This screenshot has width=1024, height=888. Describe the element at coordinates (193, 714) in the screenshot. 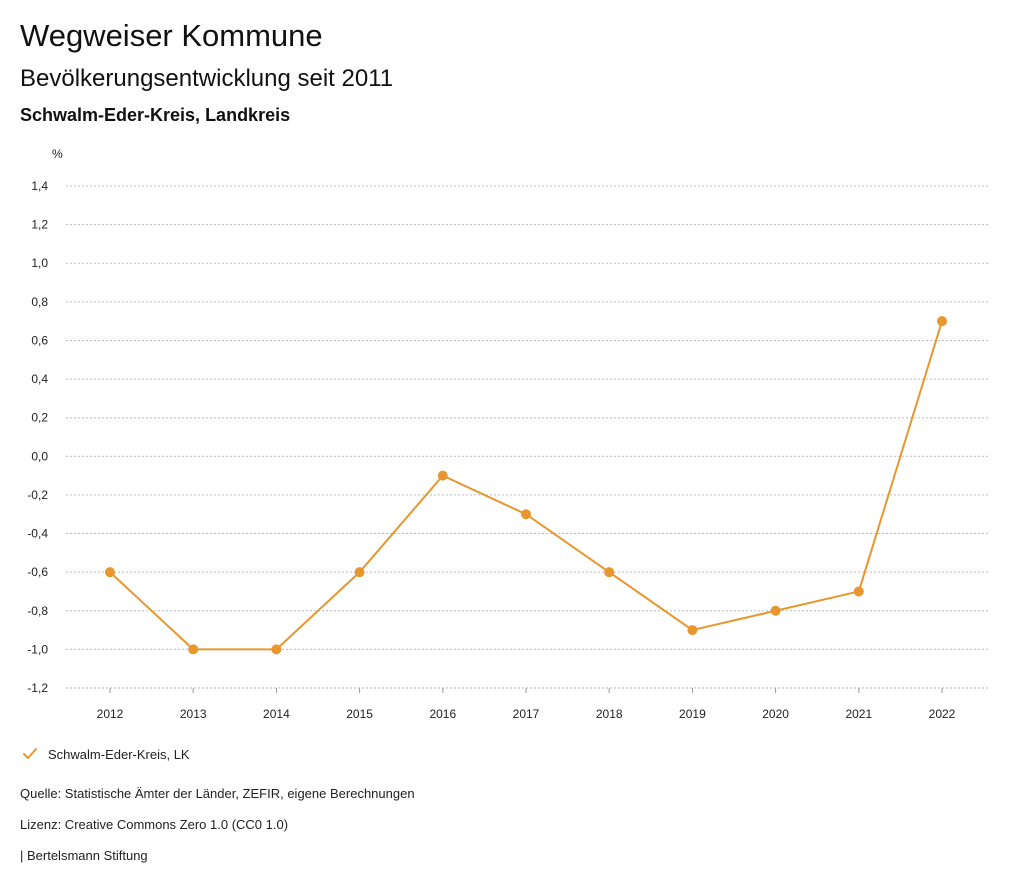

I see `x-tick-label: 2013` at that location.